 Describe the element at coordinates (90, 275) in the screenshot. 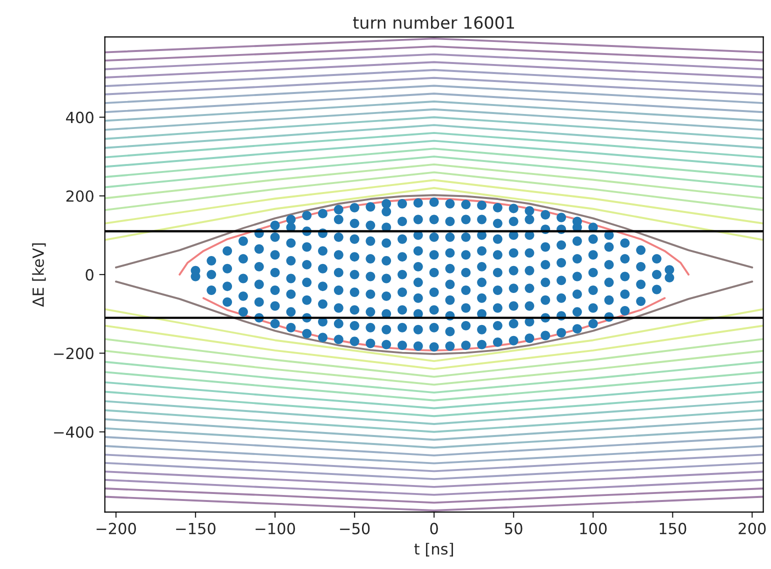

I see `y-tick-label: 0` at that location.